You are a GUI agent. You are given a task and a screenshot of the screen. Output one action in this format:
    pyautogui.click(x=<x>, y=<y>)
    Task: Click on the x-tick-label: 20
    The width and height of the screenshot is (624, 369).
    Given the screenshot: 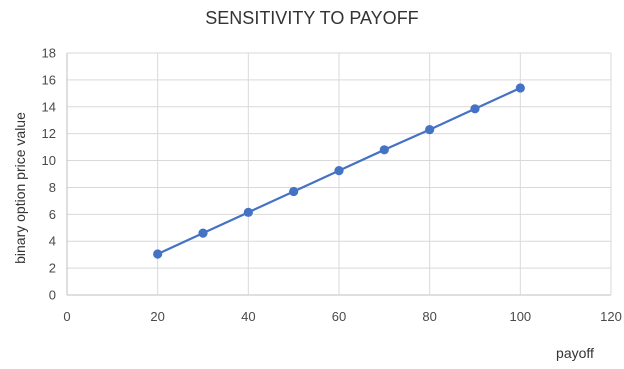 What is the action you would take?
    pyautogui.click(x=157, y=316)
    